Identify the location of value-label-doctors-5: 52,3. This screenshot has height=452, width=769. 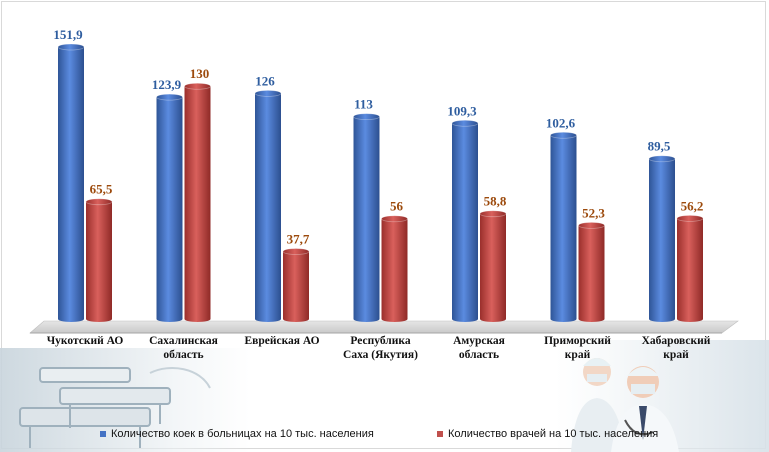
(593, 212).